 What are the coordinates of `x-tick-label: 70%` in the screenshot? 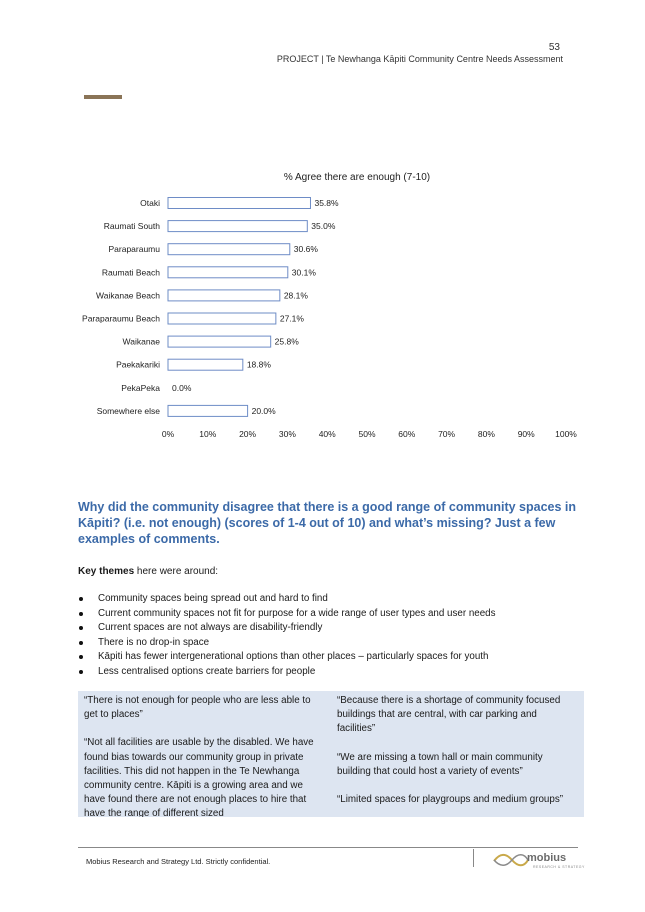 It's located at (446, 434).